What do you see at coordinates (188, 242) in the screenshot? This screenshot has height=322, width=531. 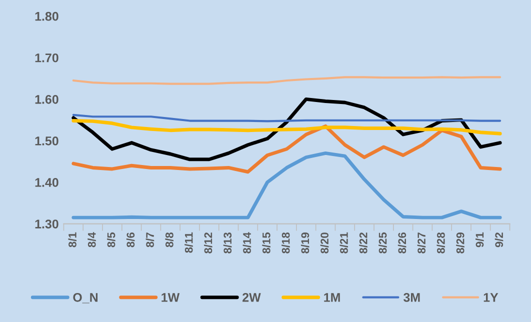 I see `x-tick-label: 8/11` at bounding box center [188, 242].